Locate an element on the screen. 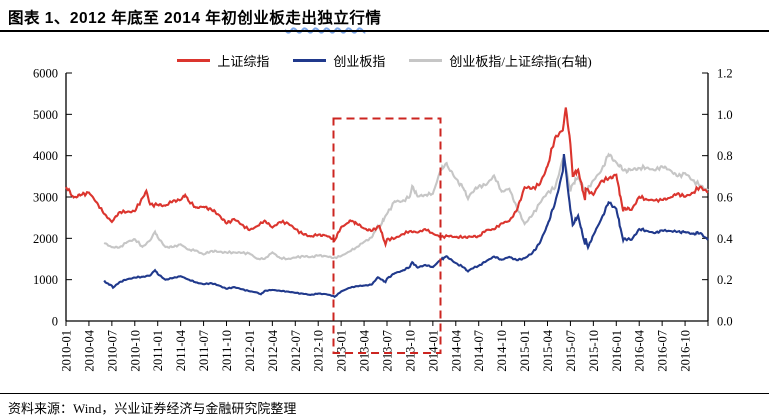  x-tick-label: 2015-01 is located at coordinates (525, 351).